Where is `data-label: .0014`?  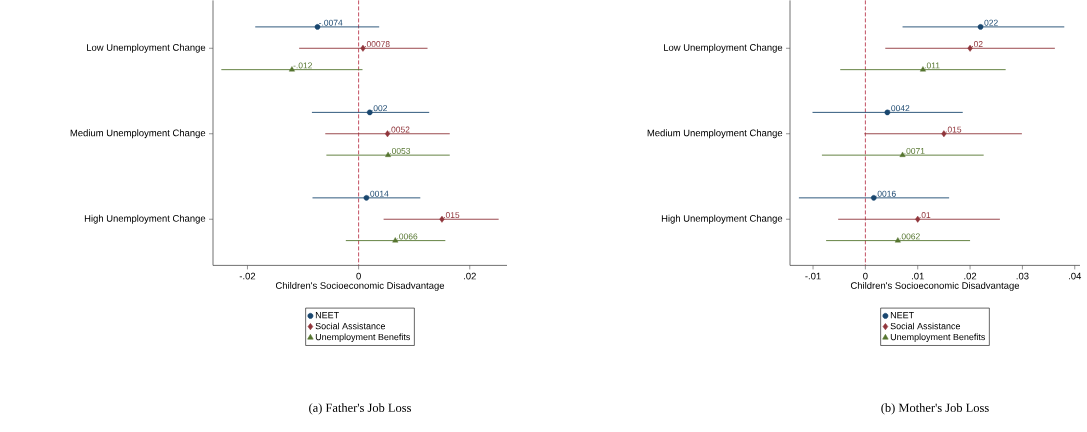 data-label: .0014 is located at coordinates (378, 193).